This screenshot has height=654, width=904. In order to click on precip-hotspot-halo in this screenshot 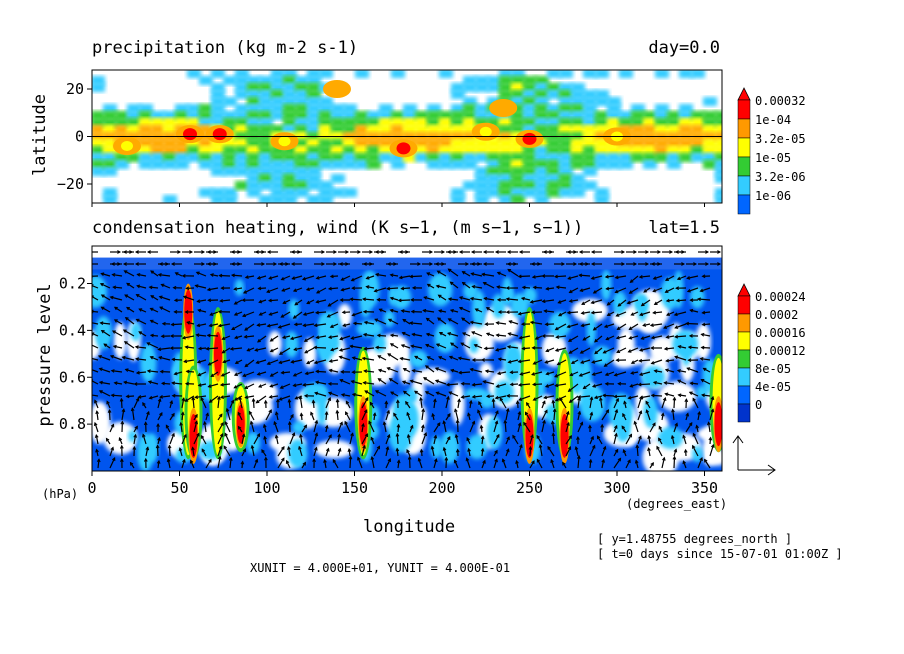, I will do `click(503, 108)`.